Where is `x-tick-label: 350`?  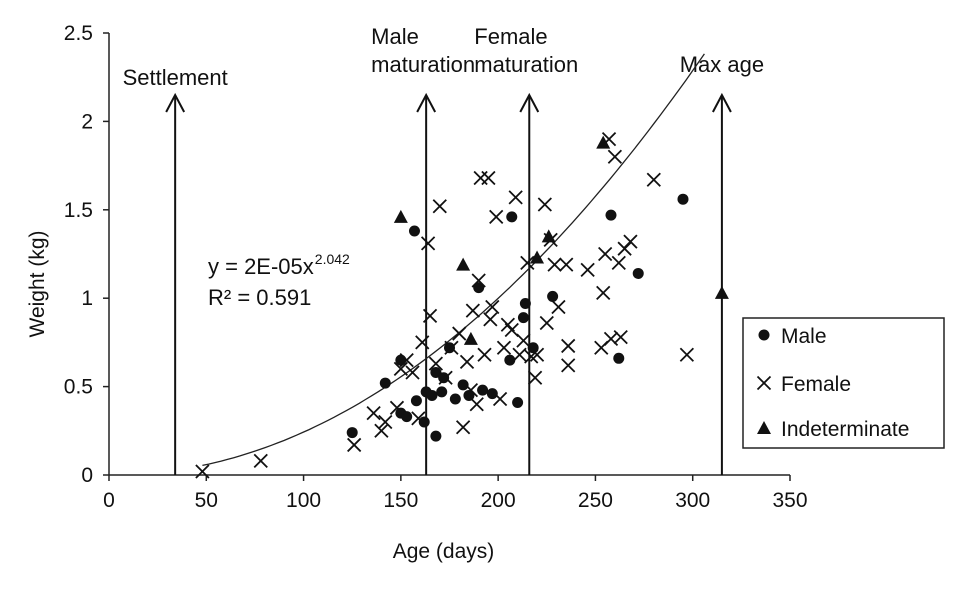 x-tick-label: 350 is located at coordinates (789, 500).